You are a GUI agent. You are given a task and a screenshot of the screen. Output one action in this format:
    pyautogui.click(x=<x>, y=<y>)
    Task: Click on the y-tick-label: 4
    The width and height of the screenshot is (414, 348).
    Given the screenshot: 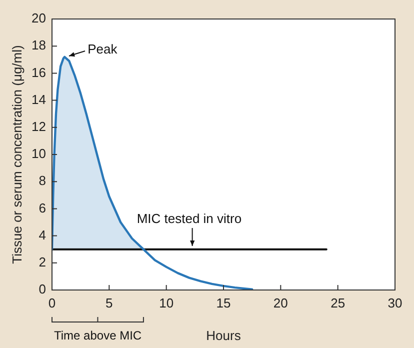 What is the action you would take?
    pyautogui.click(x=42, y=234)
    